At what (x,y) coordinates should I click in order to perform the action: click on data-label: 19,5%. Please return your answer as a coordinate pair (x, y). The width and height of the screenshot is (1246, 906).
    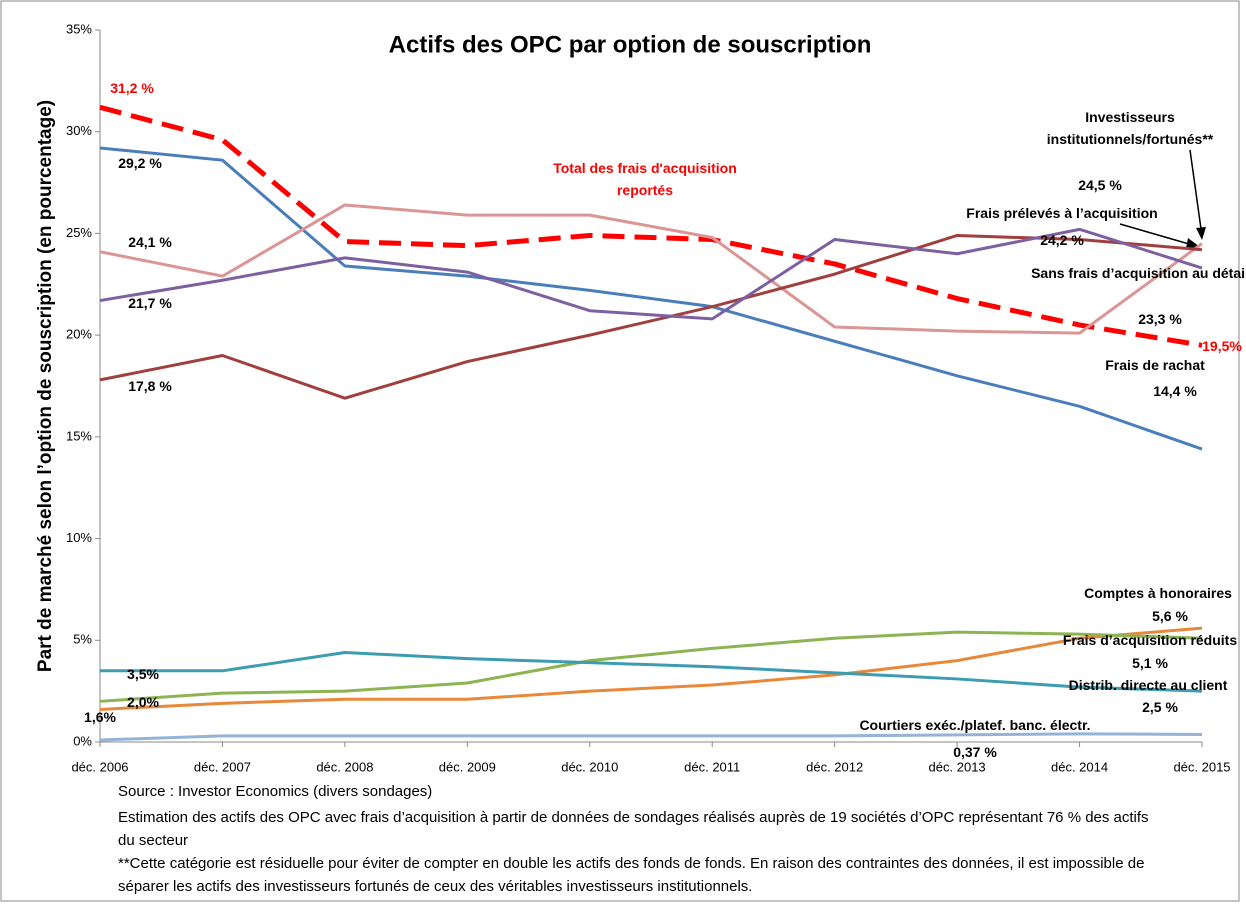
    Looking at the image, I should click on (1222, 346).